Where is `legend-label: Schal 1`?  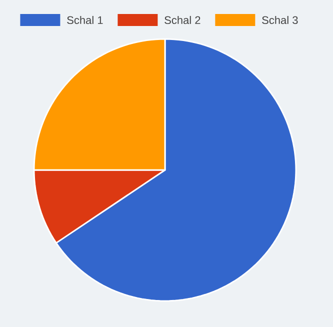 legend-label: Schal 1 is located at coordinates (85, 20).